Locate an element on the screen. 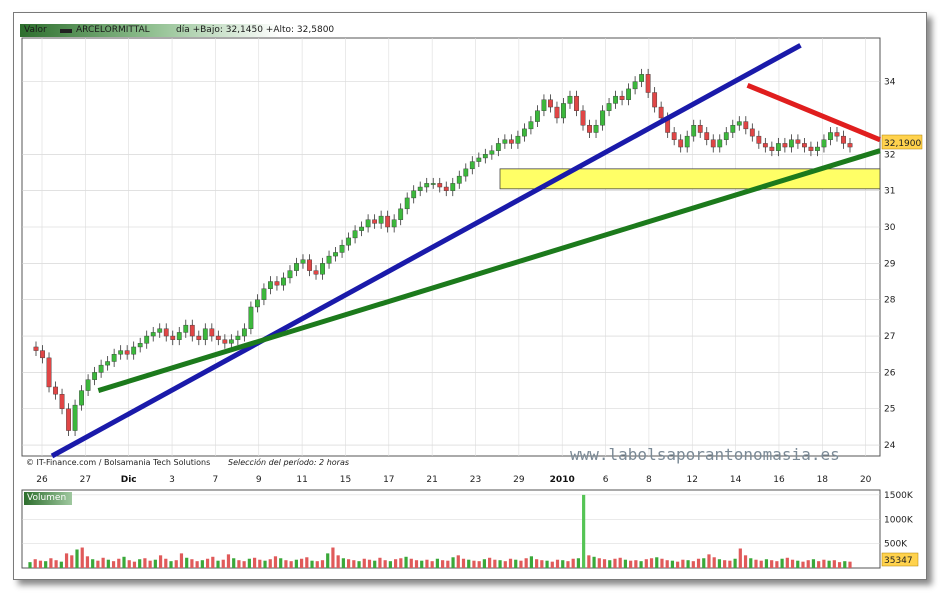 The image size is (940, 594). y-tick-label: 31 is located at coordinates (889, 192).